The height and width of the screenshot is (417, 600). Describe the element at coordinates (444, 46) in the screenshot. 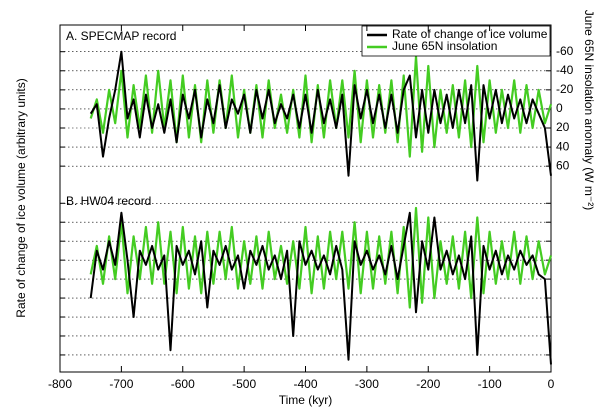

I see `legend-label: June 65N insolation` at that location.